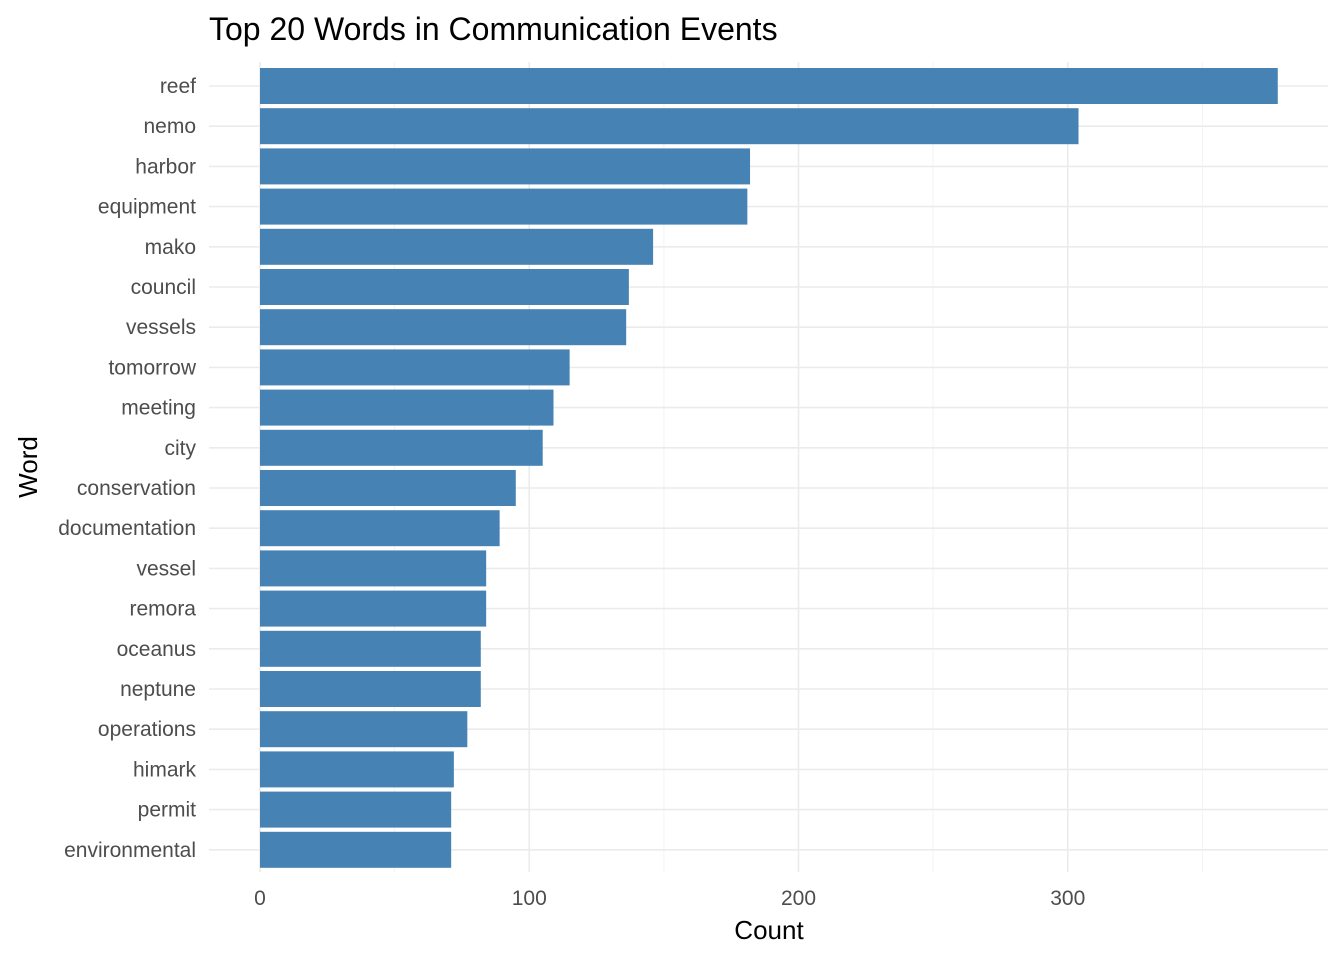  What do you see at coordinates (769, 930) in the screenshot?
I see `x-axis-title: Count` at bounding box center [769, 930].